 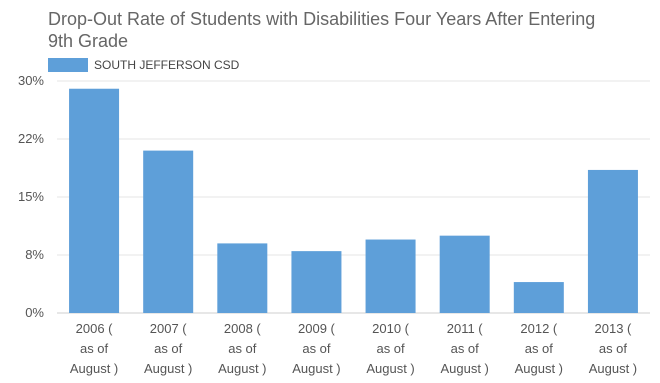 I want to click on y-tick-label: 8%, so click(x=34, y=254).